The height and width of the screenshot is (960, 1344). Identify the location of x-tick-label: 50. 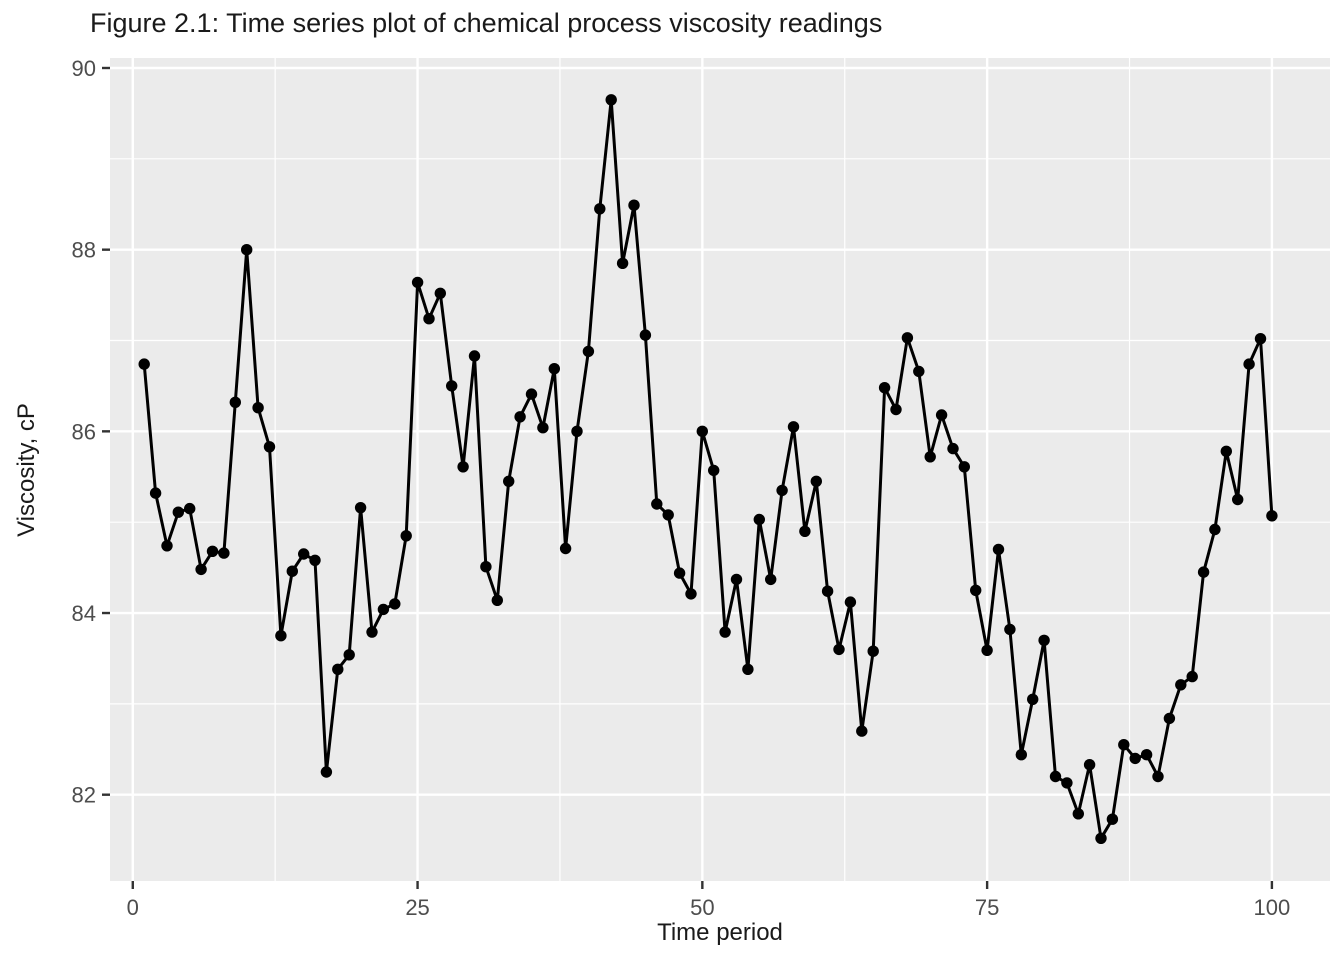
(702, 907).